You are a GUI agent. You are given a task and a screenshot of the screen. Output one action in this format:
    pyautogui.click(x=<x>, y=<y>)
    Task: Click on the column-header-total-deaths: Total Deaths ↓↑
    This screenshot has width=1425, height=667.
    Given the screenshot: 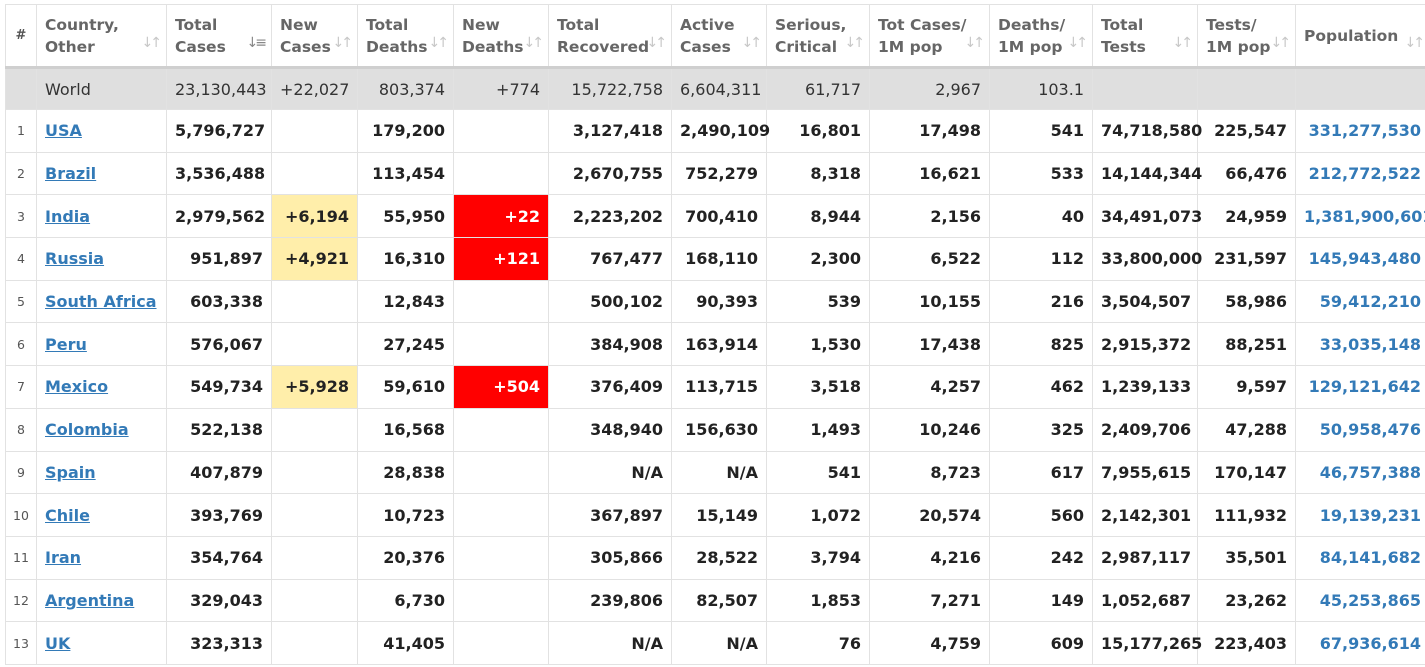 What is the action you would take?
    pyautogui.click(x=405, y=36)
    